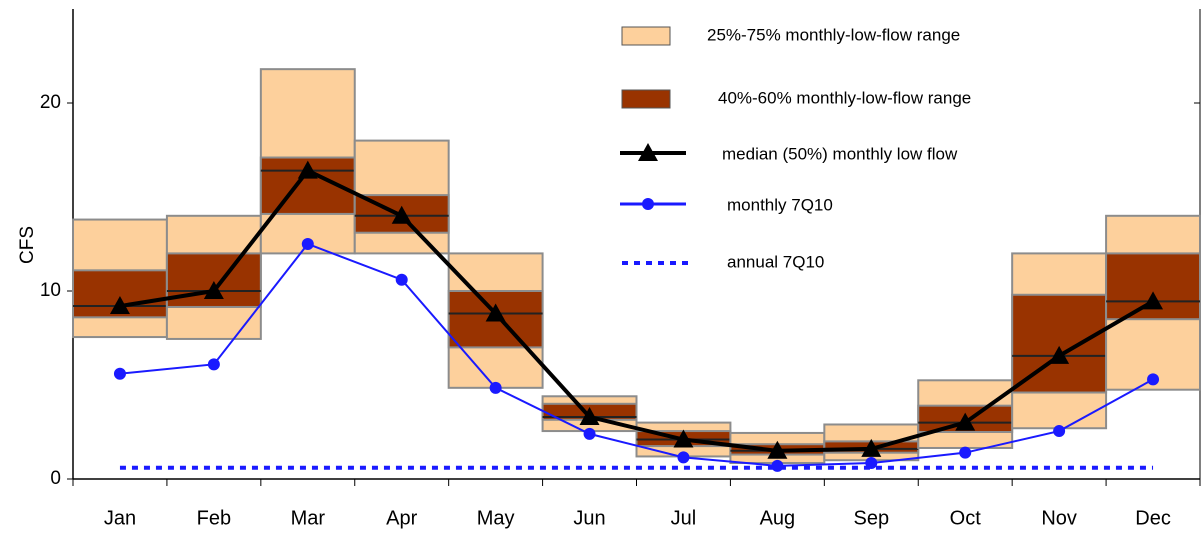 Image resolution: width=1202 pixels, height=540 pixels. What do you see at coordinates (401, 518) in the screenshot?
I see `x-tick-label: Apr` at bounding box center [401, 518].